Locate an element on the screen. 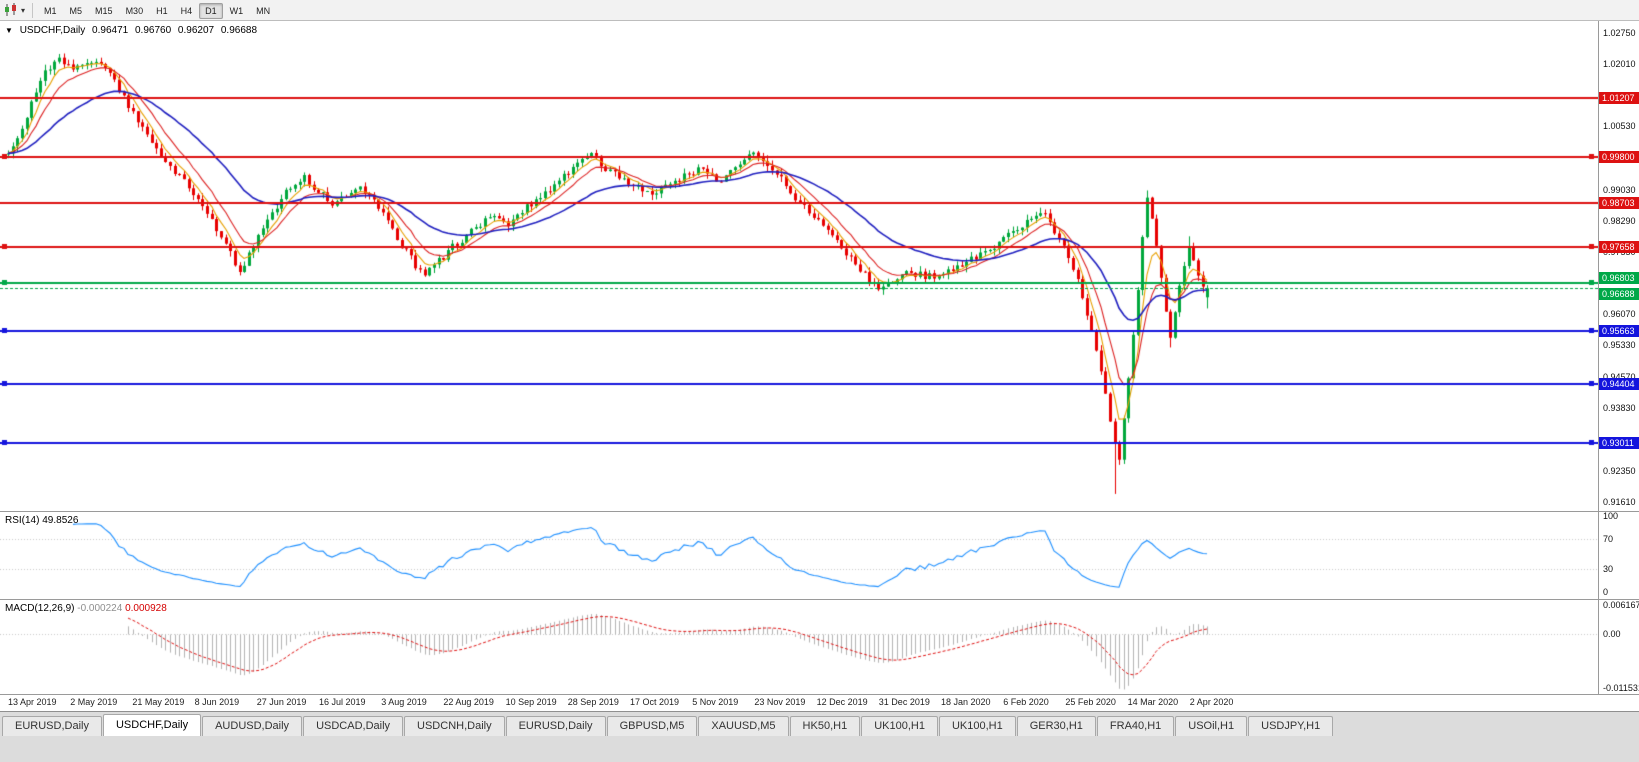  price-axis-separator is located at coordinates (1598, 357).